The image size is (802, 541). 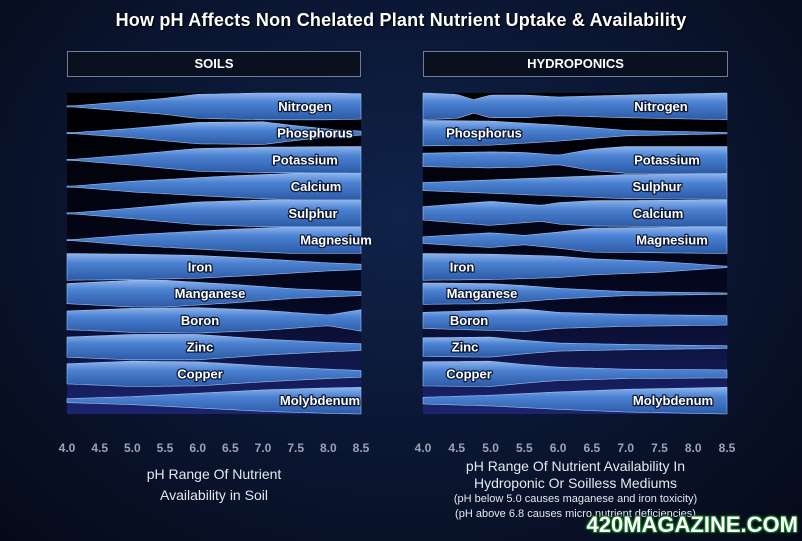 What do you see at coordinates (524, 448) in the screenshot?
I see `hydroponics-tick-5-5: 5.5` at bounding box center [524, 448].